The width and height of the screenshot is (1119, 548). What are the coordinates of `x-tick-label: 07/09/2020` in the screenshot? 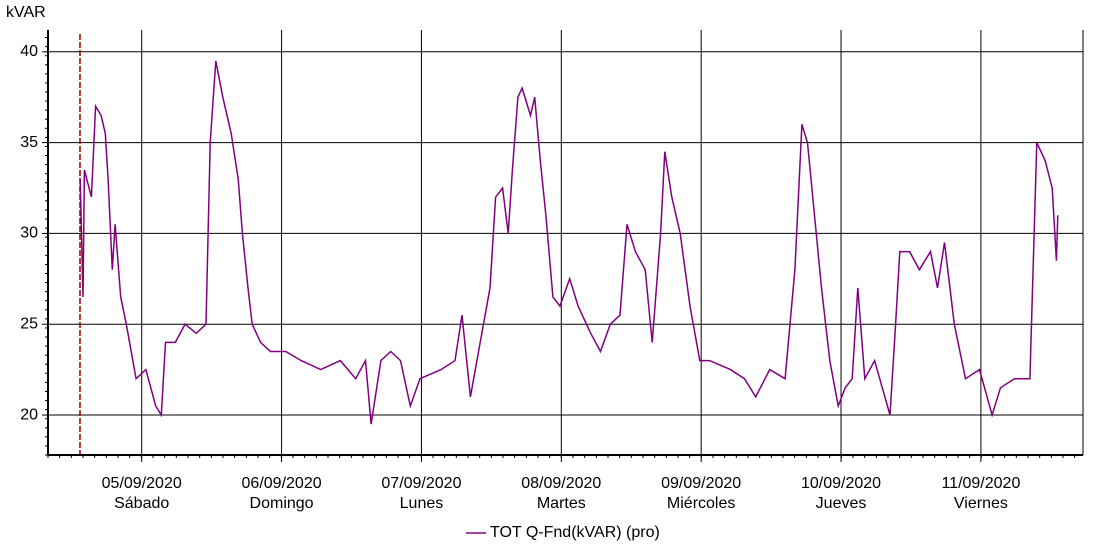 It's located at (421, 483).